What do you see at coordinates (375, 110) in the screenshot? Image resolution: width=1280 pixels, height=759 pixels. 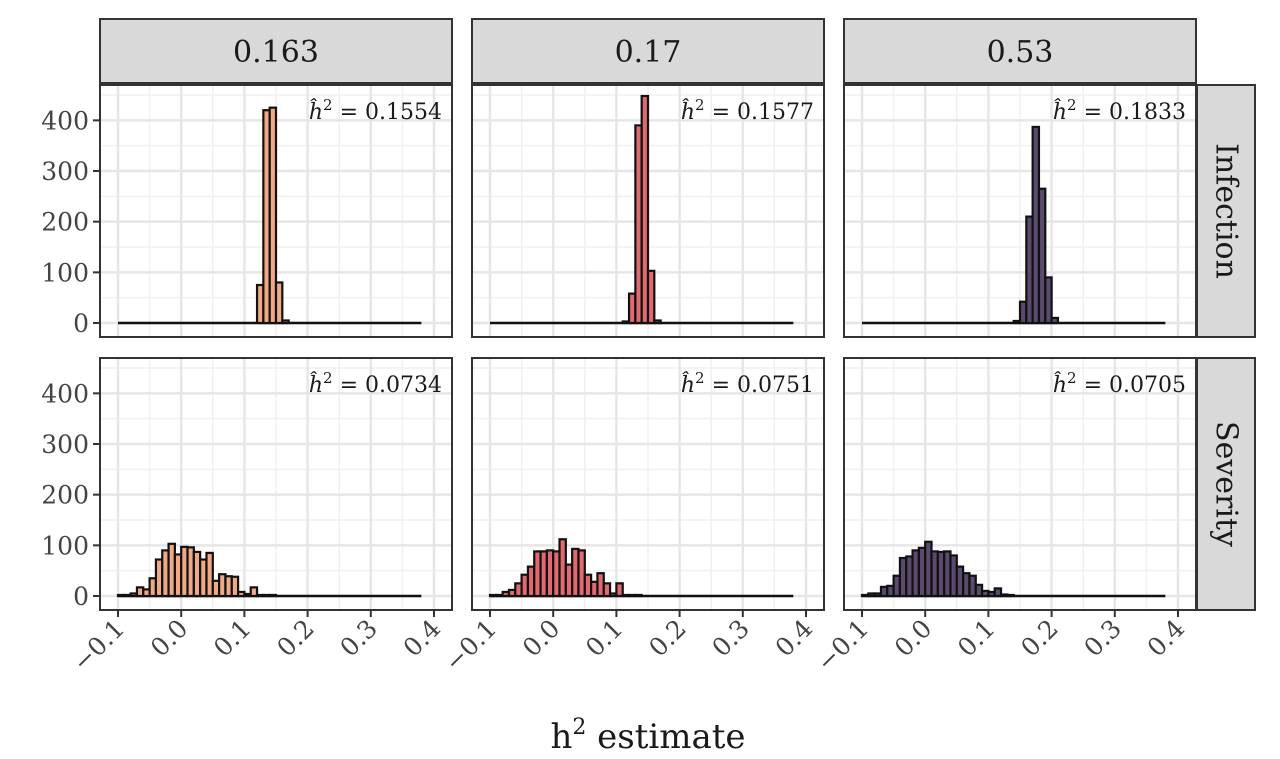 I see `h2-estimate-annotation: ĥ2 = 0.1554` at bounding box center [375, 110].